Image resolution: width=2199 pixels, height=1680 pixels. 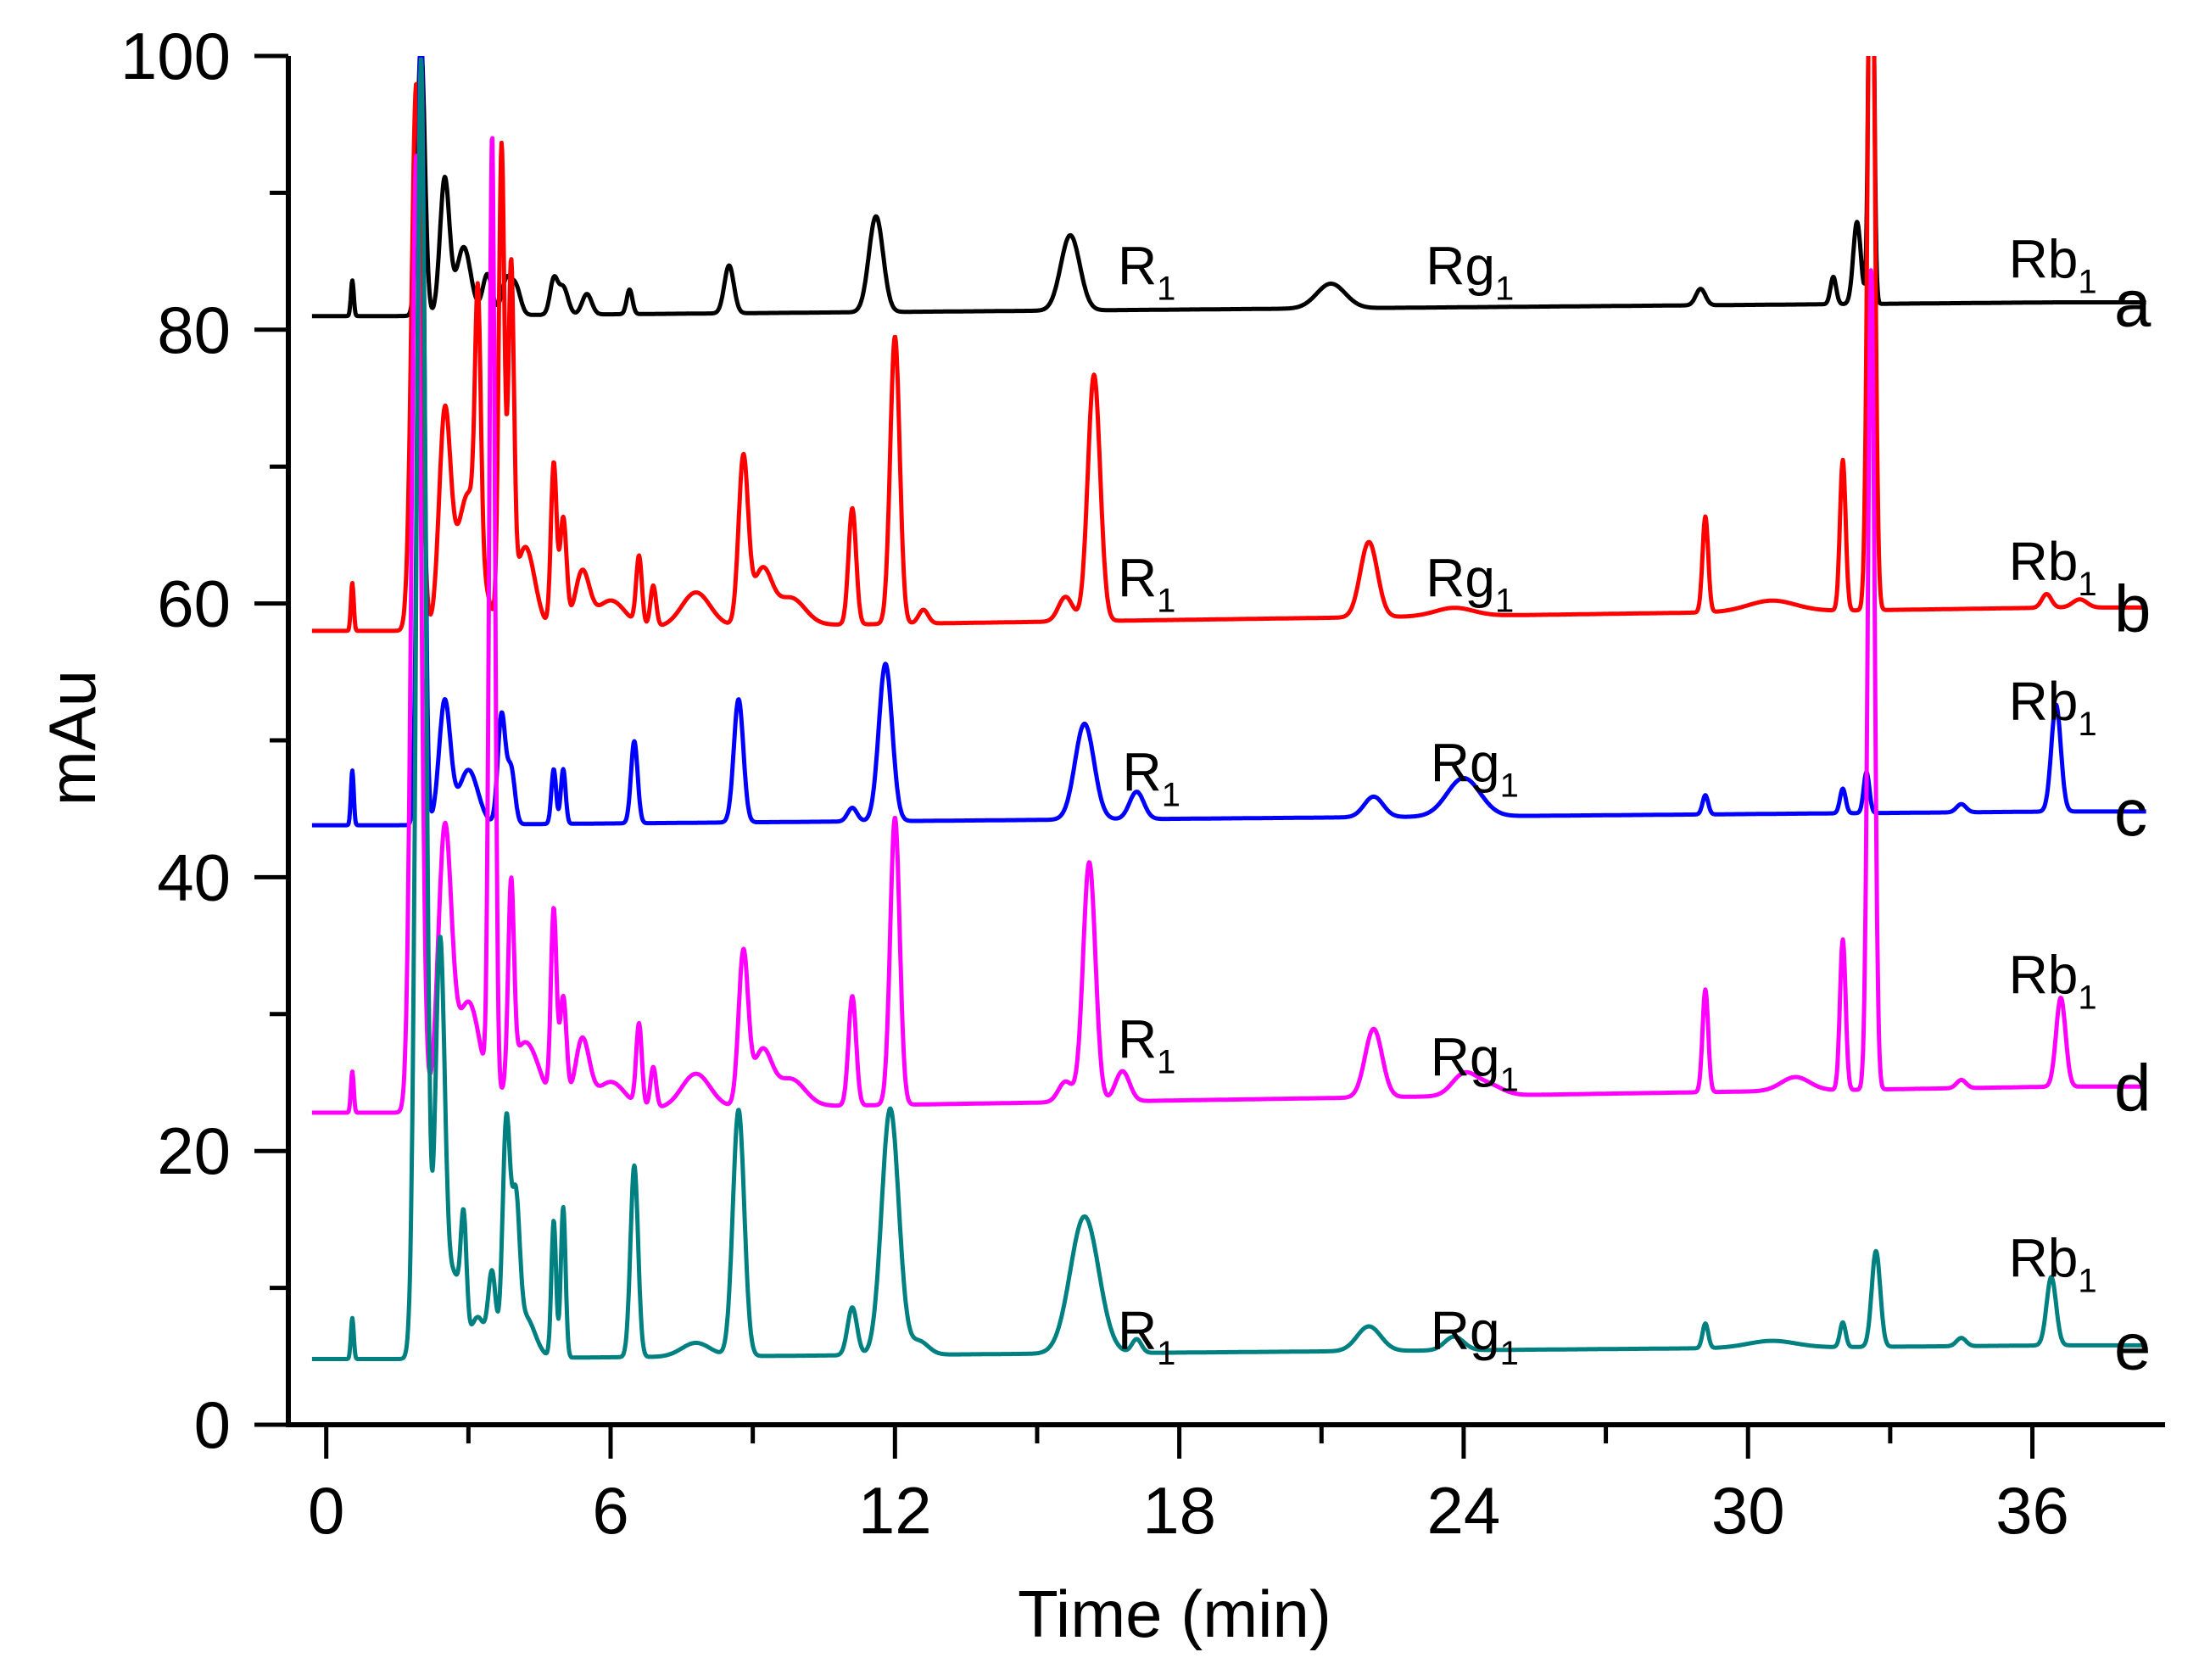 What do you see at coordinates (2132, 1346) in the screenshot?
I see `series-label-e: e` at bounding box center [2132, 1346].